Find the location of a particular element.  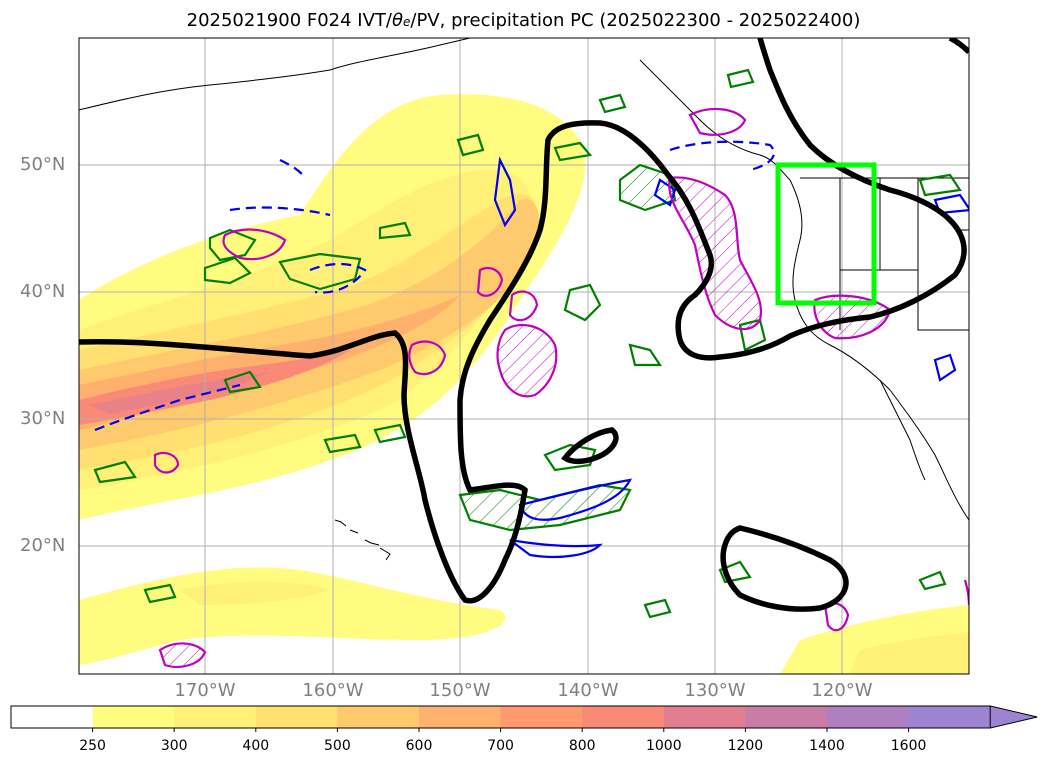

colorbar-tick-label: 1600 is located at coordinates (908, 746).